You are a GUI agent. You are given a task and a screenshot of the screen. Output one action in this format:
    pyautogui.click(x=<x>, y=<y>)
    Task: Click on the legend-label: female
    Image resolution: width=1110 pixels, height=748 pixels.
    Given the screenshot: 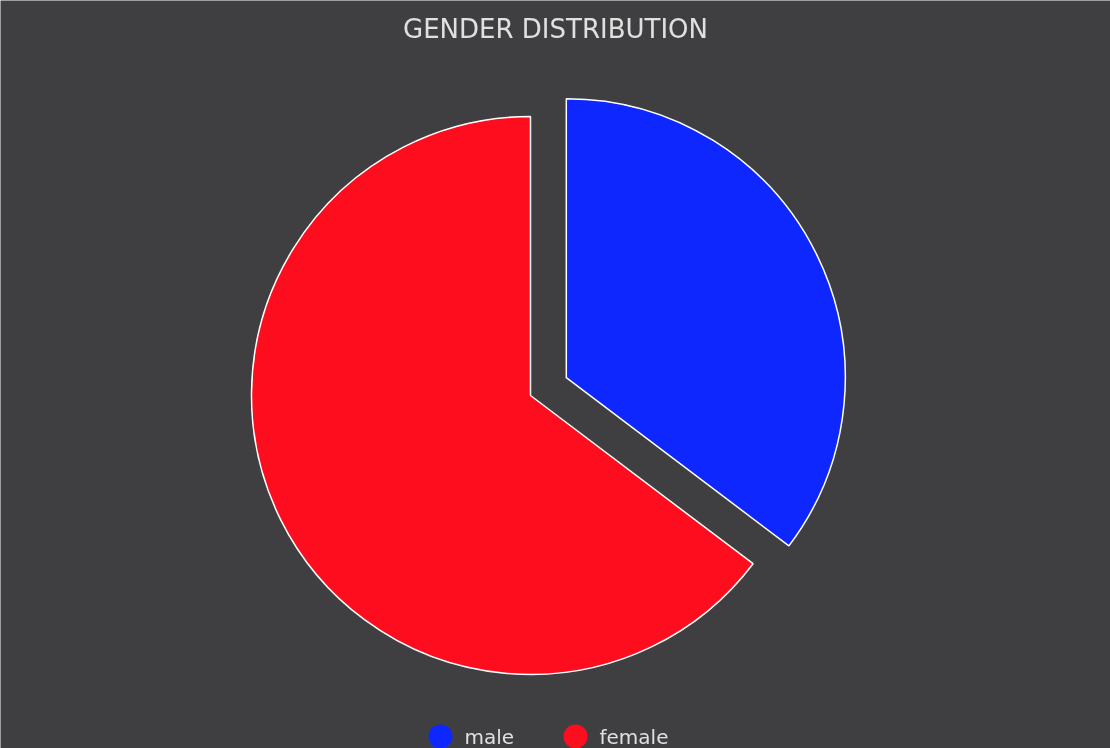 What is the action you would take?
    pyautogui.click(x=634, y=736)
    